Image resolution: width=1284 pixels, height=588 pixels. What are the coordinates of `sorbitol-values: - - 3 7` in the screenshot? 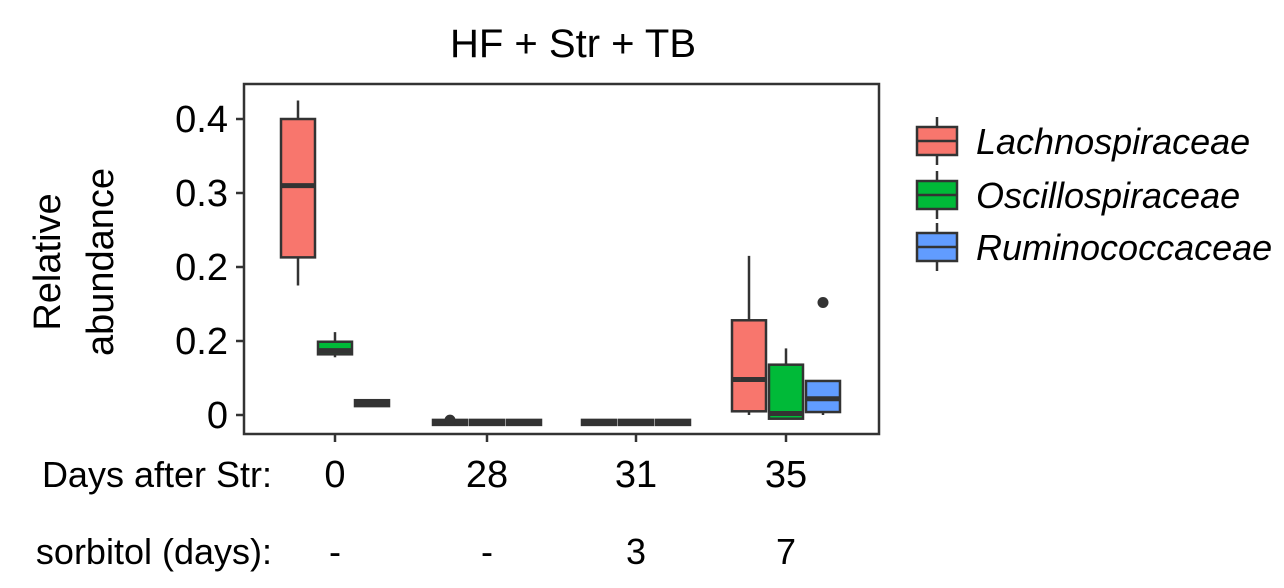 It's located at (562, 551).